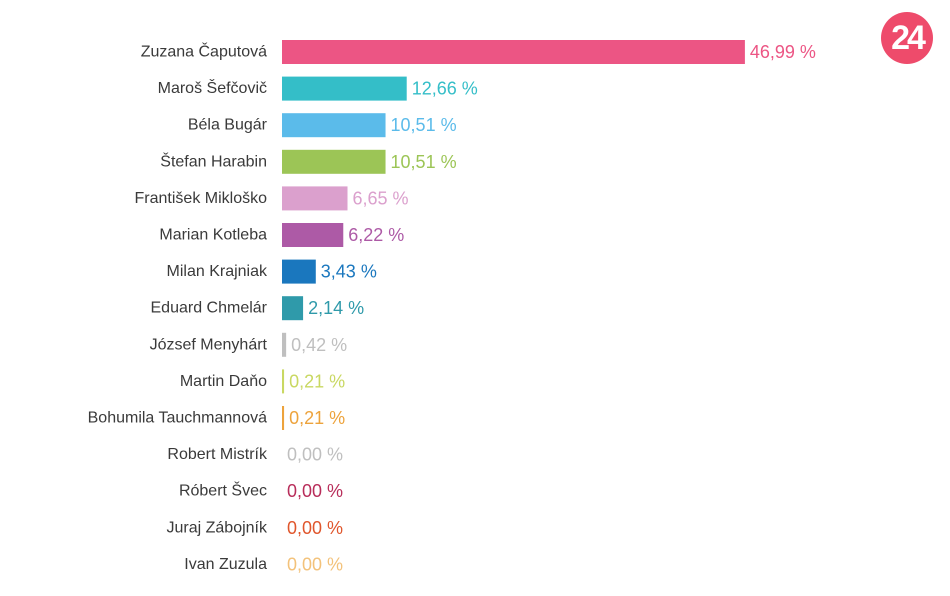 The height and width of the screenshot is (596, 950). Describe the element at coordinates (213, 235) in the screenshot. I see `category-label: Marian Kotleba` at that location.